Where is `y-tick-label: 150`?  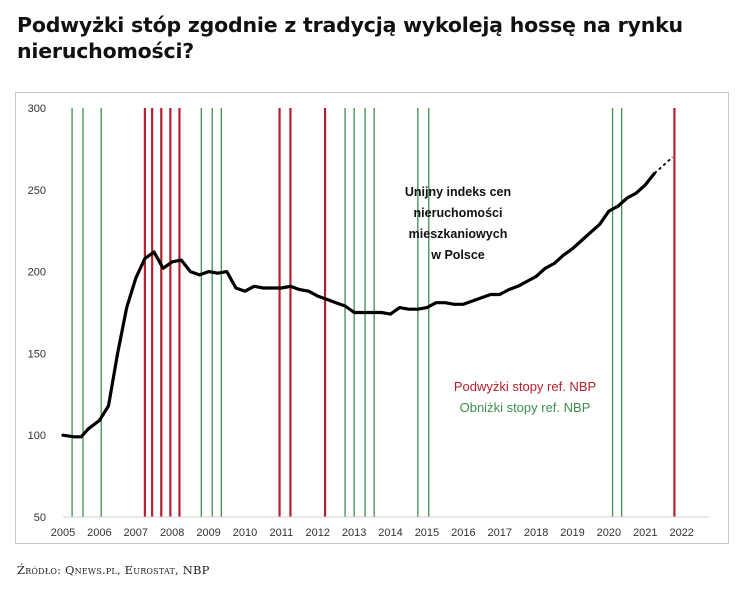
y-tick-label: 150 is located at coordinates (37, 354).